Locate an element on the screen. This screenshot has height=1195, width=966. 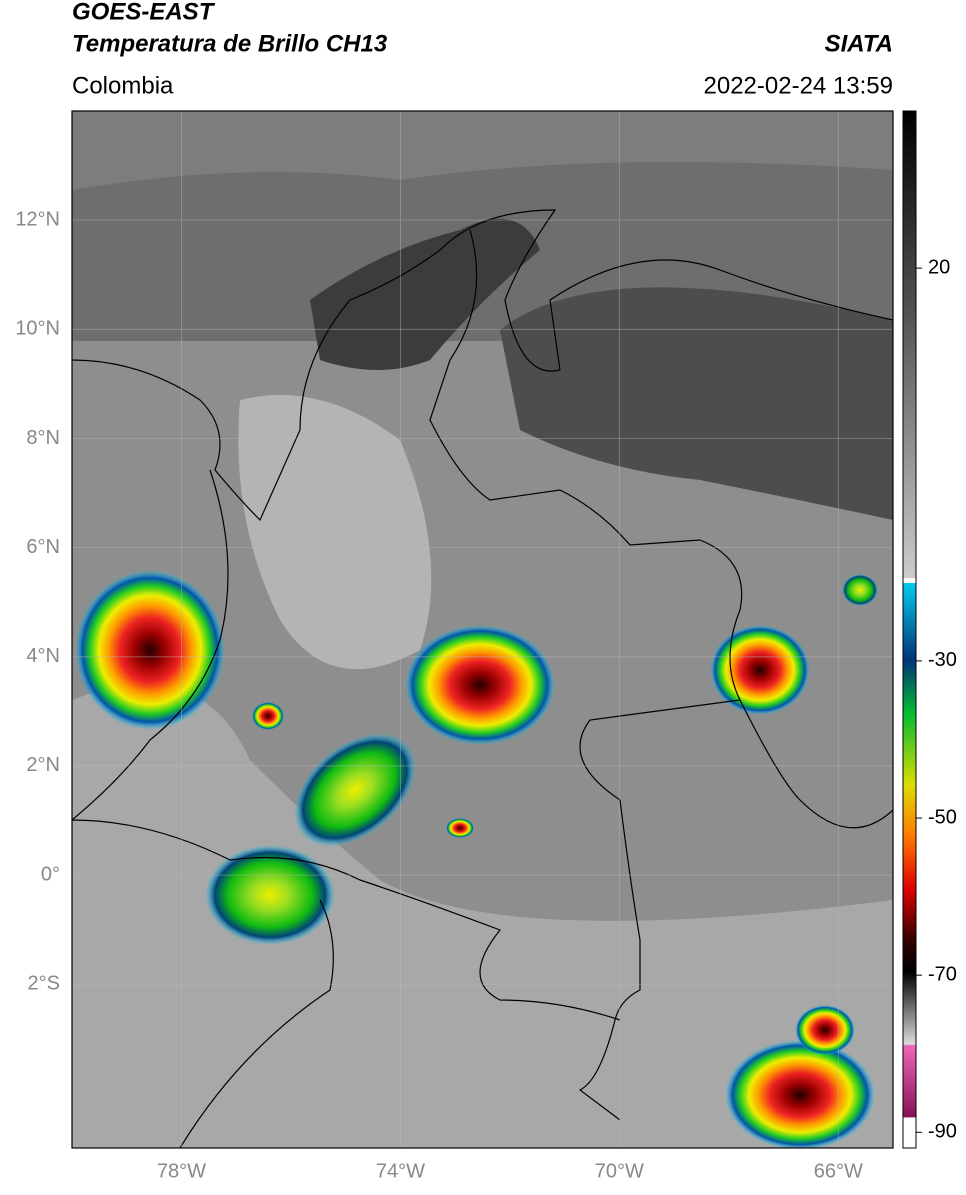
source: SIATA is located at coordinates (859, 43).